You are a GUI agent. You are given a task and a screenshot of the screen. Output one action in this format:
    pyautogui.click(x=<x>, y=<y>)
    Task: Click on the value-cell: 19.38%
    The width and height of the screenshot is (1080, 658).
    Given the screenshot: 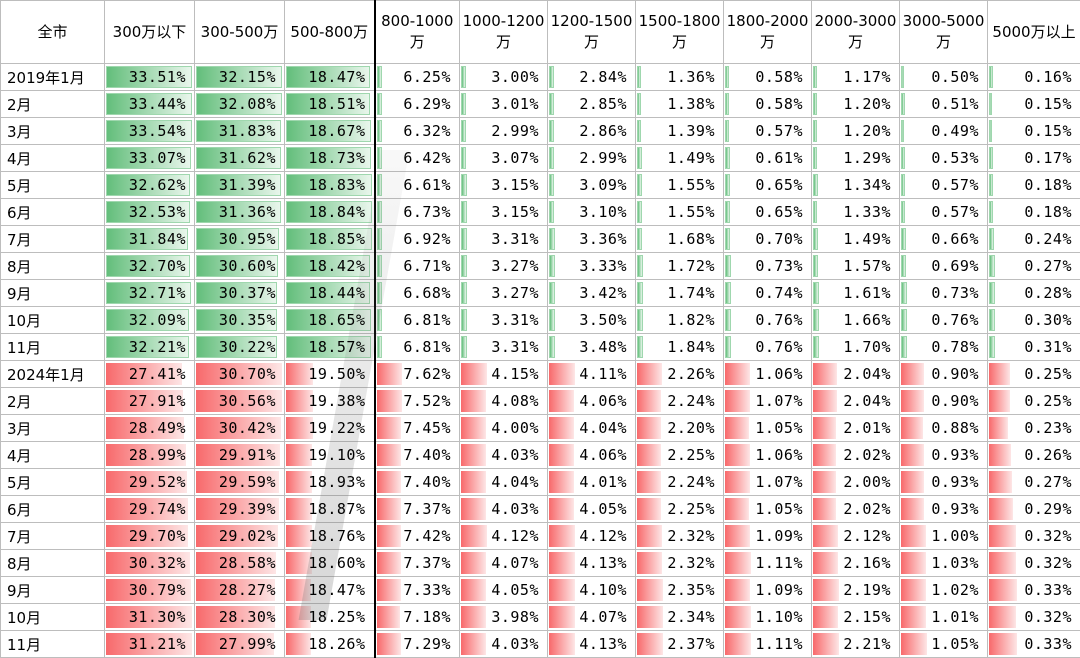 What is the action you would take?
    pyautogui.click(x=330, y=401)
    